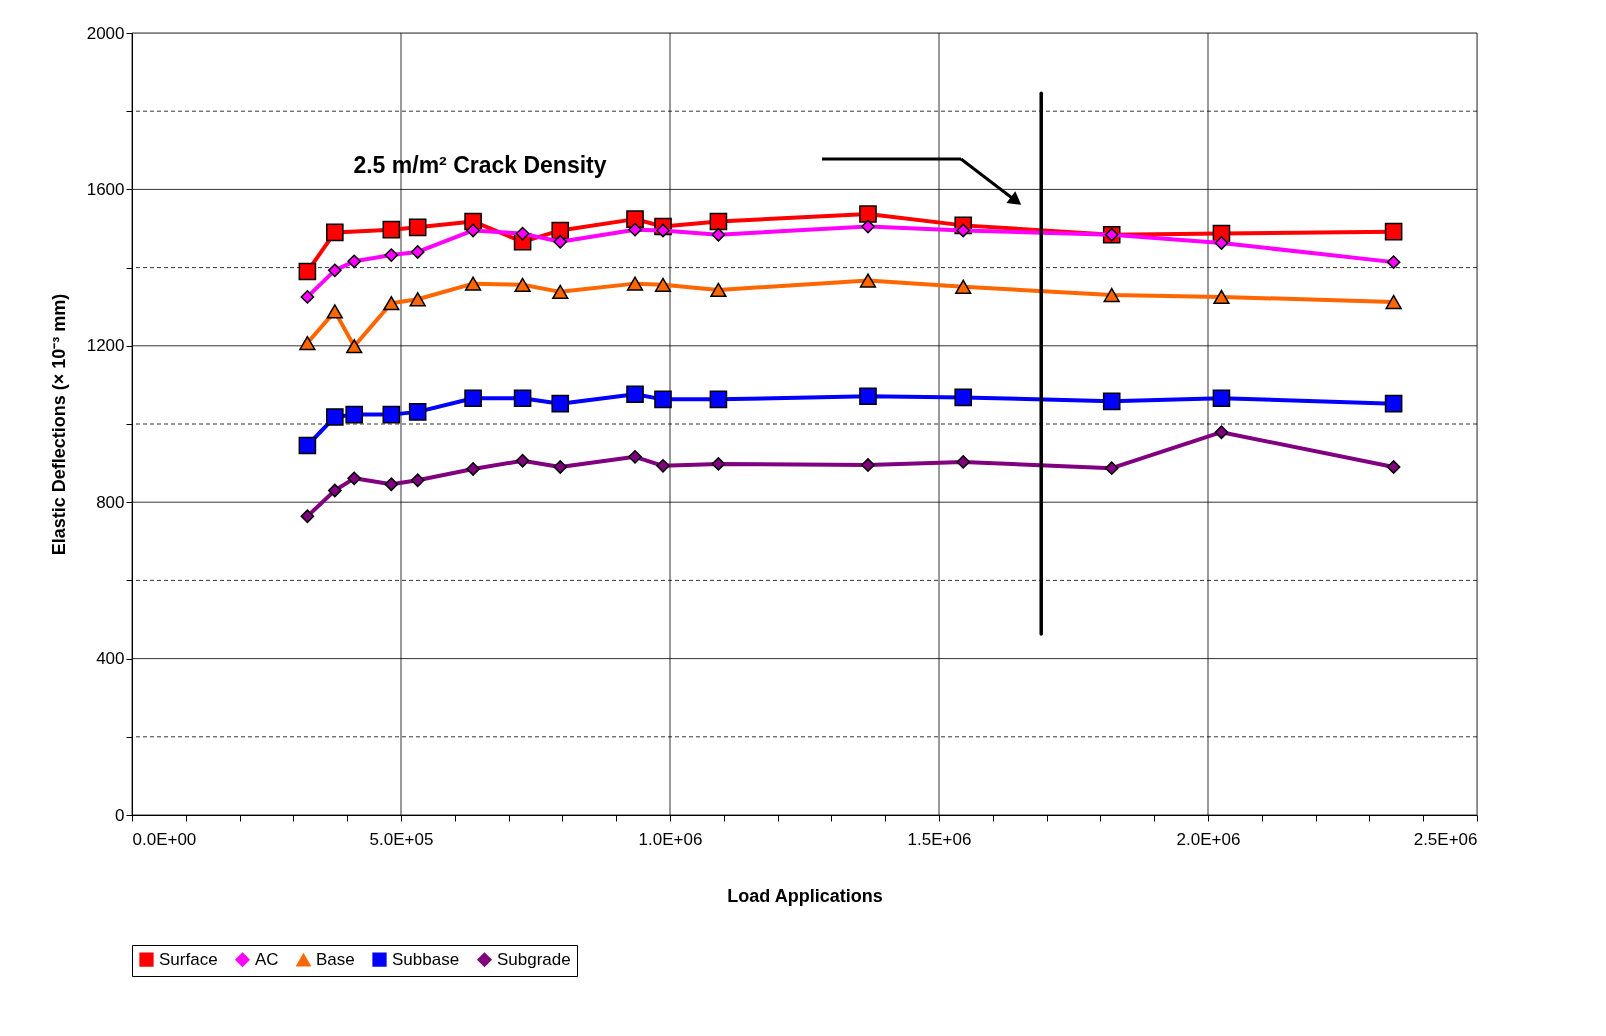  I want to click on legend-label: Surface, so click(188, 959).